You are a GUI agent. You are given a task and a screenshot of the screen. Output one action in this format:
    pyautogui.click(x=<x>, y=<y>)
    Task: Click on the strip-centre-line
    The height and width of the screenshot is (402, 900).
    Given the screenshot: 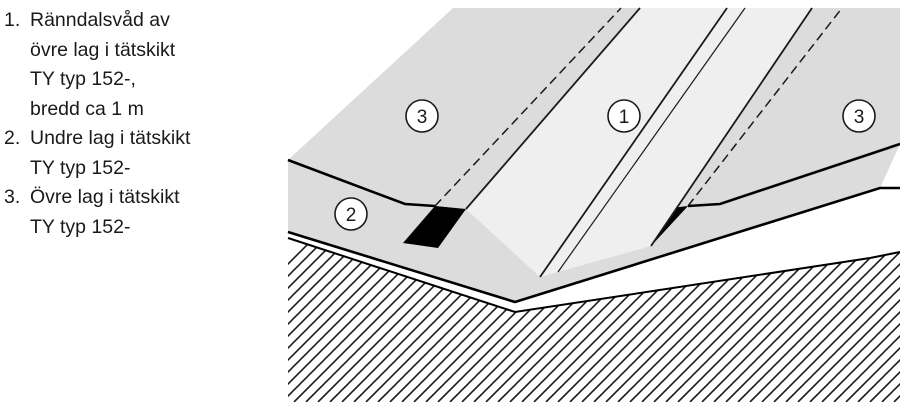 What is the action you would take?
    pyautogui.click(x=651, y=140)
    